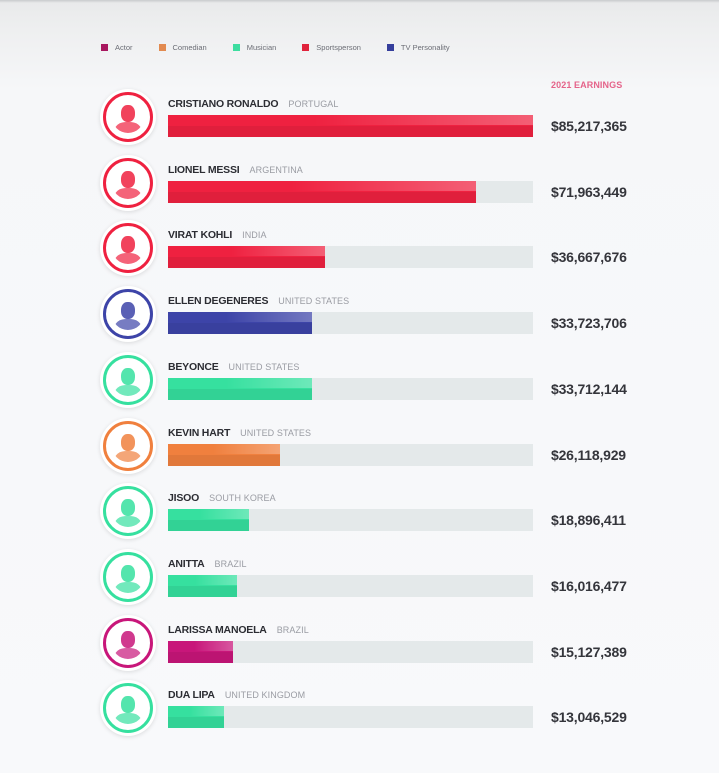  I want to click on person-name: LARISSA MANOELA, so click(217, 629).